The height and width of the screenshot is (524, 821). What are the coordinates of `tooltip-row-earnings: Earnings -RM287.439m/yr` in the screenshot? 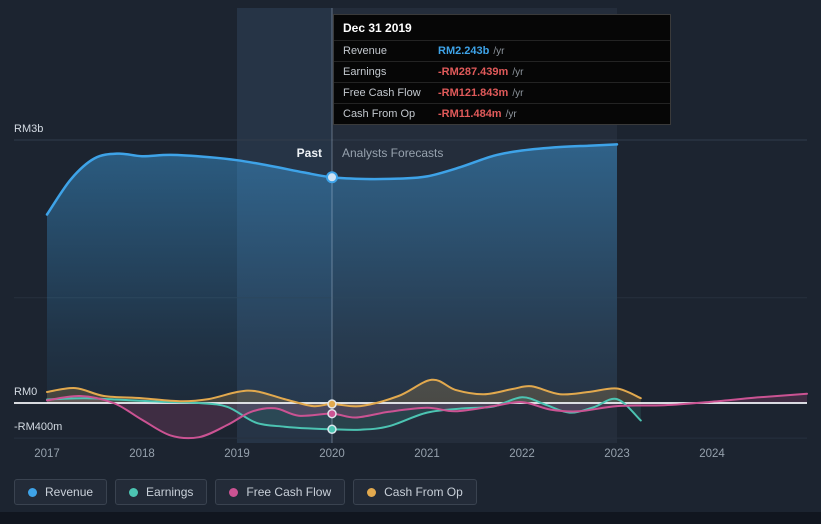 It's located at (502, 71).